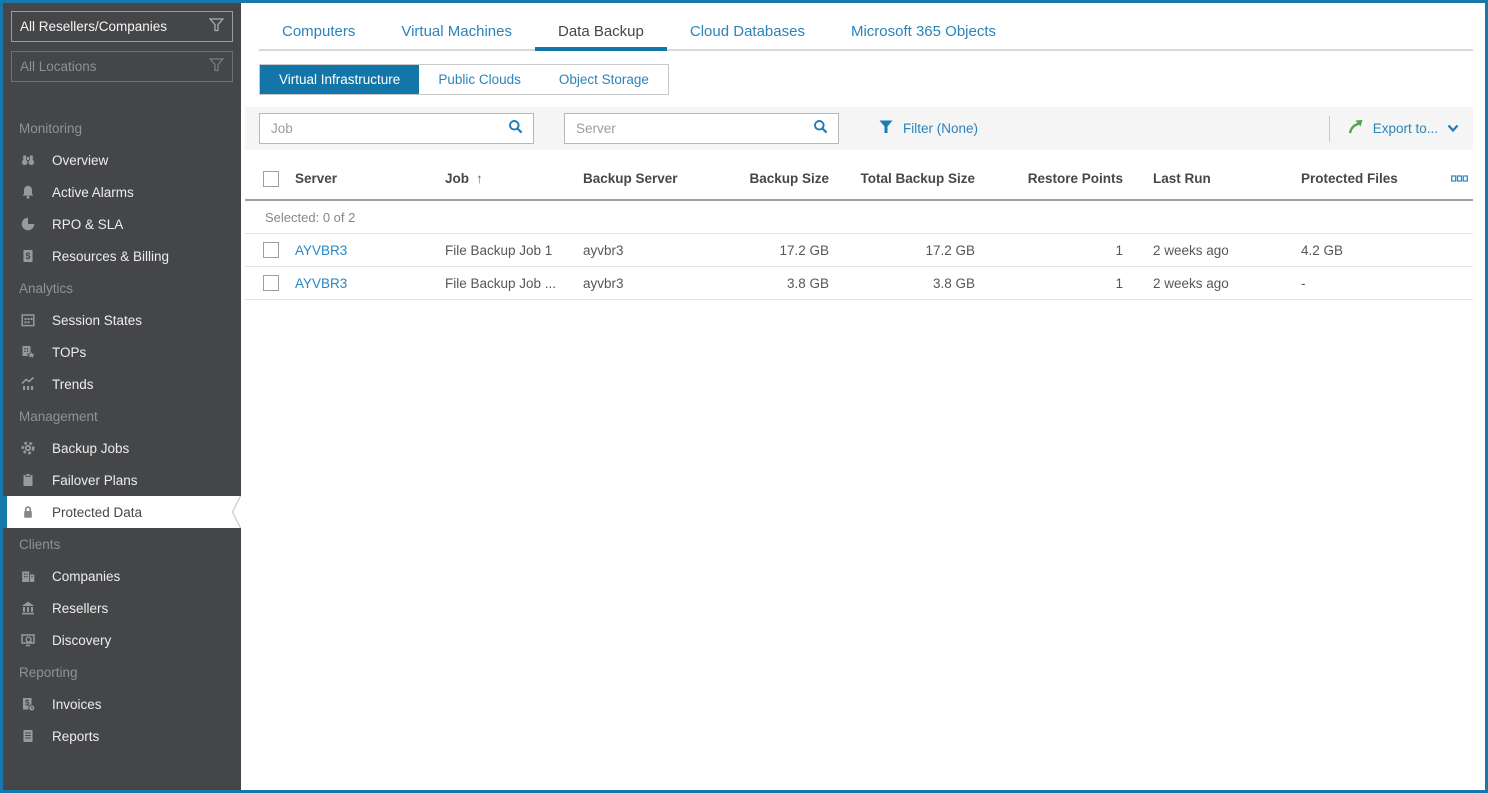 Image resolution: width=1488 pixels, height=793 pixels. What do you see at coordinates (122, 256) in the screenshot?
I see `sidebar-item-resources-billing: $ Resources & Billing` at bounding box center [122, 256].